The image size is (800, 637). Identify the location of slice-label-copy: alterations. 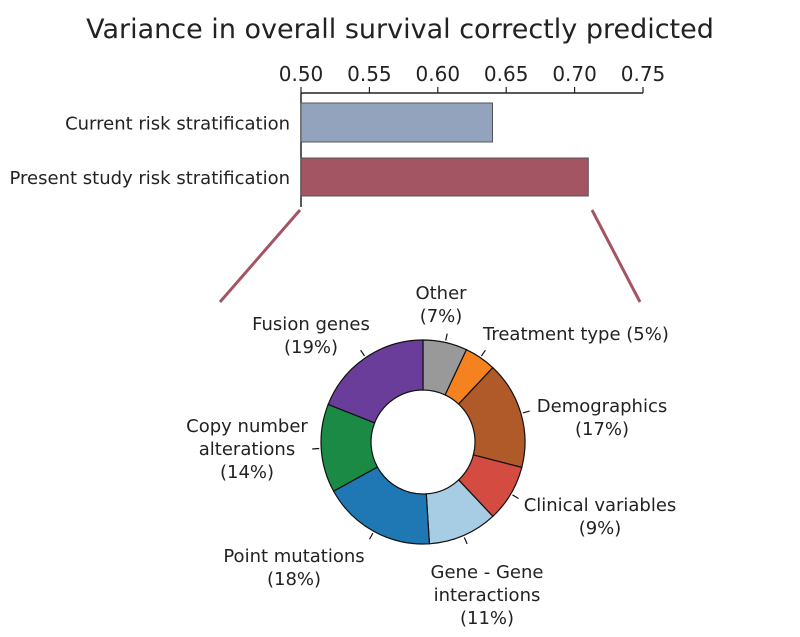
(247, 449).